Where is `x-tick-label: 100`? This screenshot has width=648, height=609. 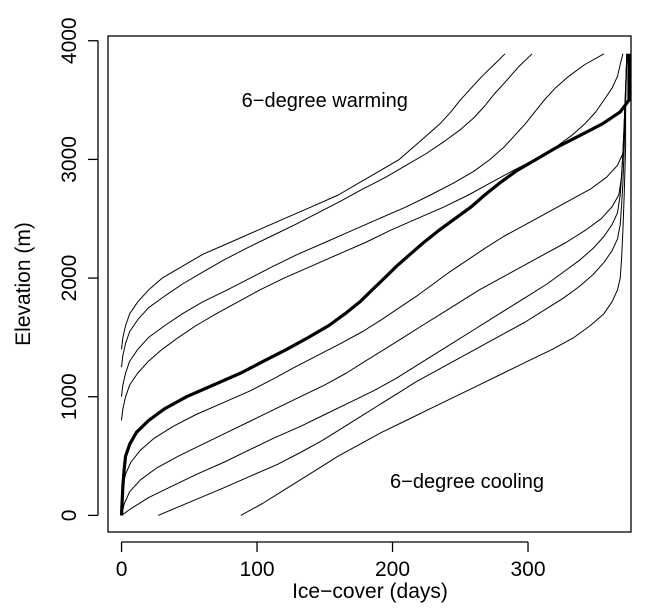
x-tick-label: 100 is located at coordinates (257, 569).